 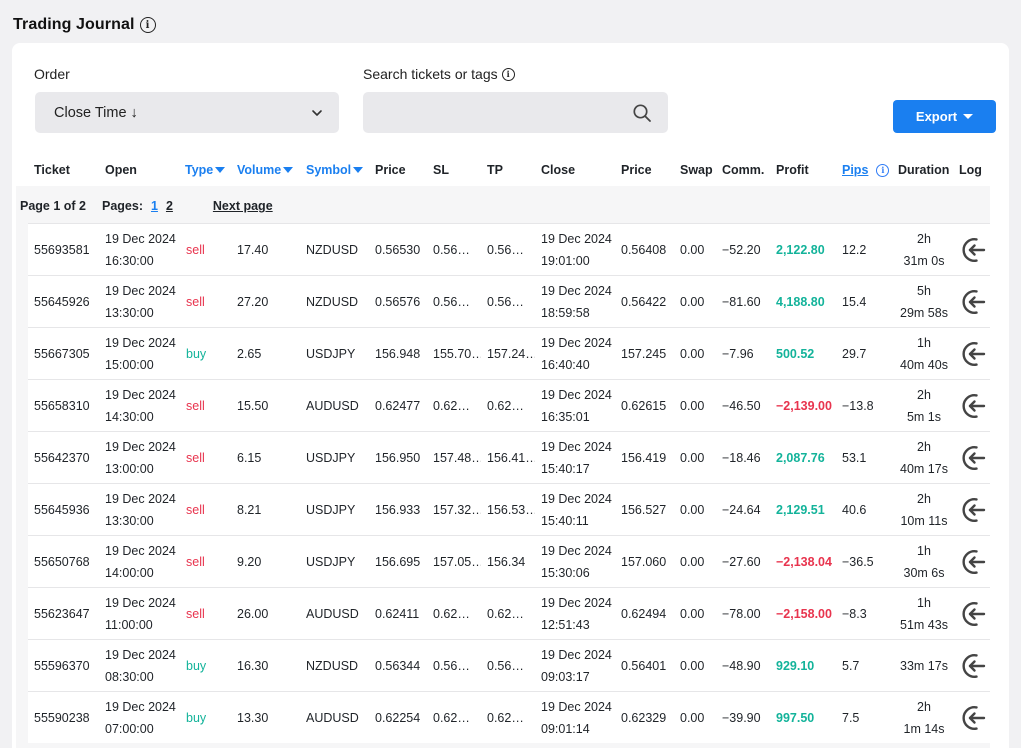 What do you see at coordinates (121, 170) in the screenshot?
I see `column-header-label: Open` at bounding box center [121, 170].